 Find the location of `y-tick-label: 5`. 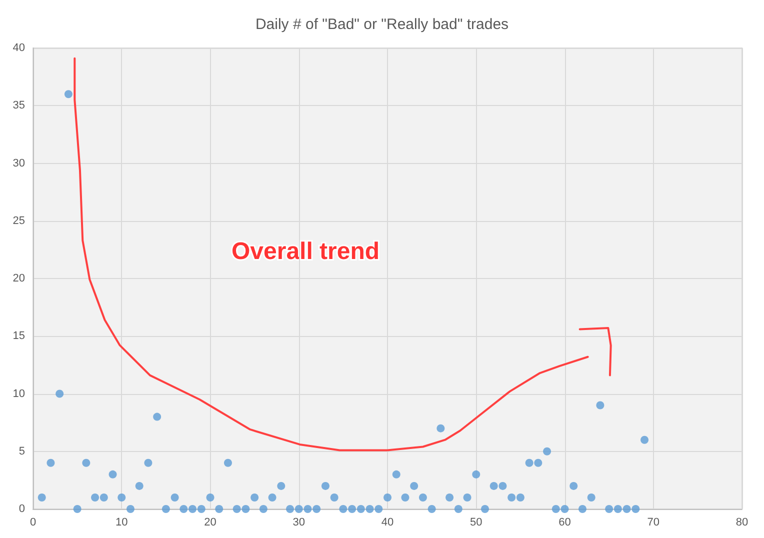

y-tick-label: 5 is located at coordinates (21, 451).